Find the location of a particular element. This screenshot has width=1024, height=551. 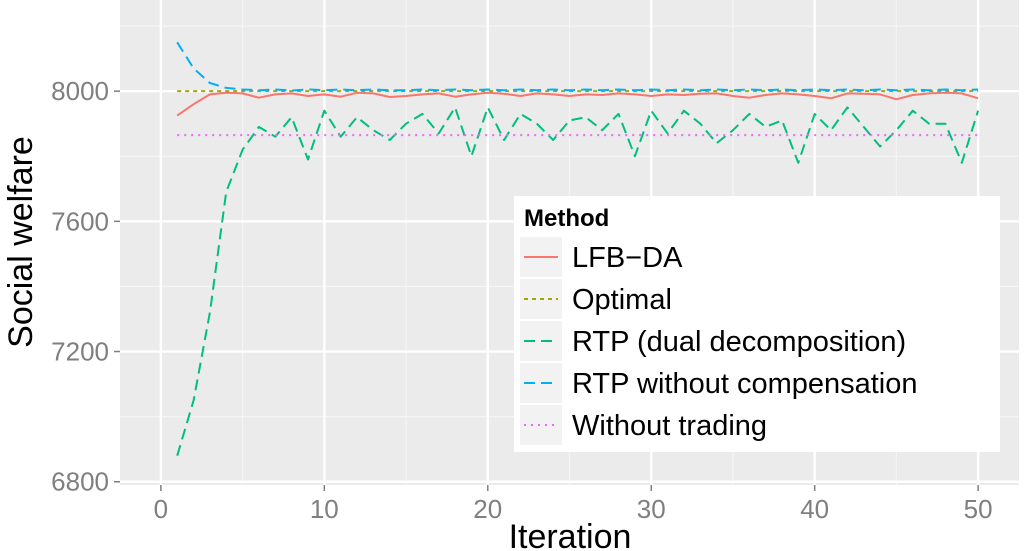

x-tick-label: 0 is located at coordinates (161, 509).